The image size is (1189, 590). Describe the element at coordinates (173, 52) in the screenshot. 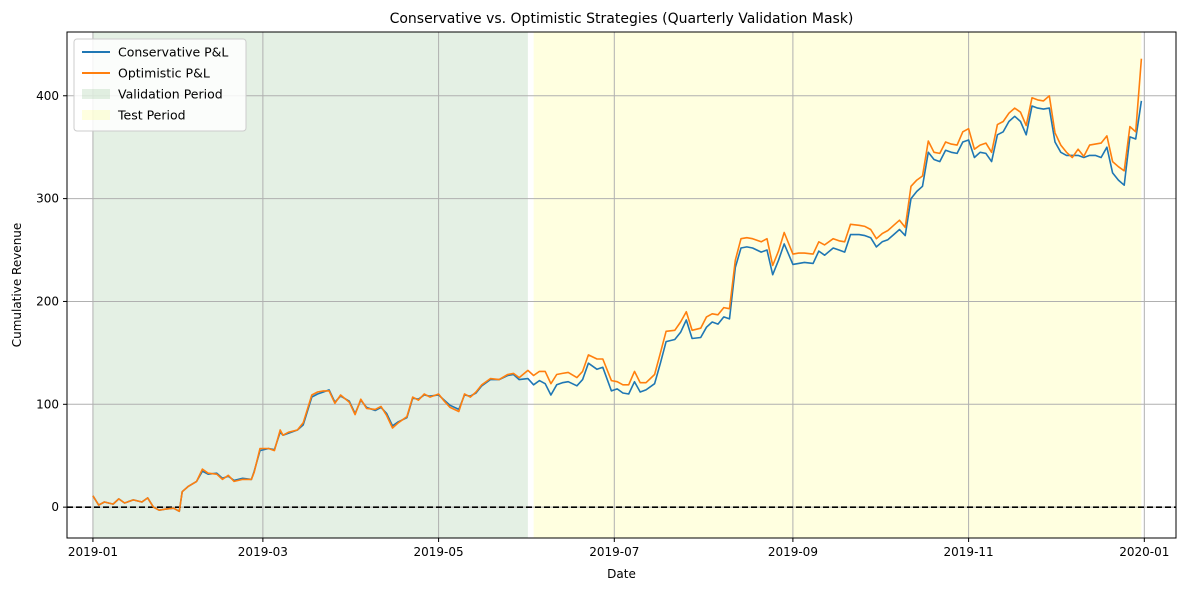

I see `legend-label: Conservative P&L` at that location.